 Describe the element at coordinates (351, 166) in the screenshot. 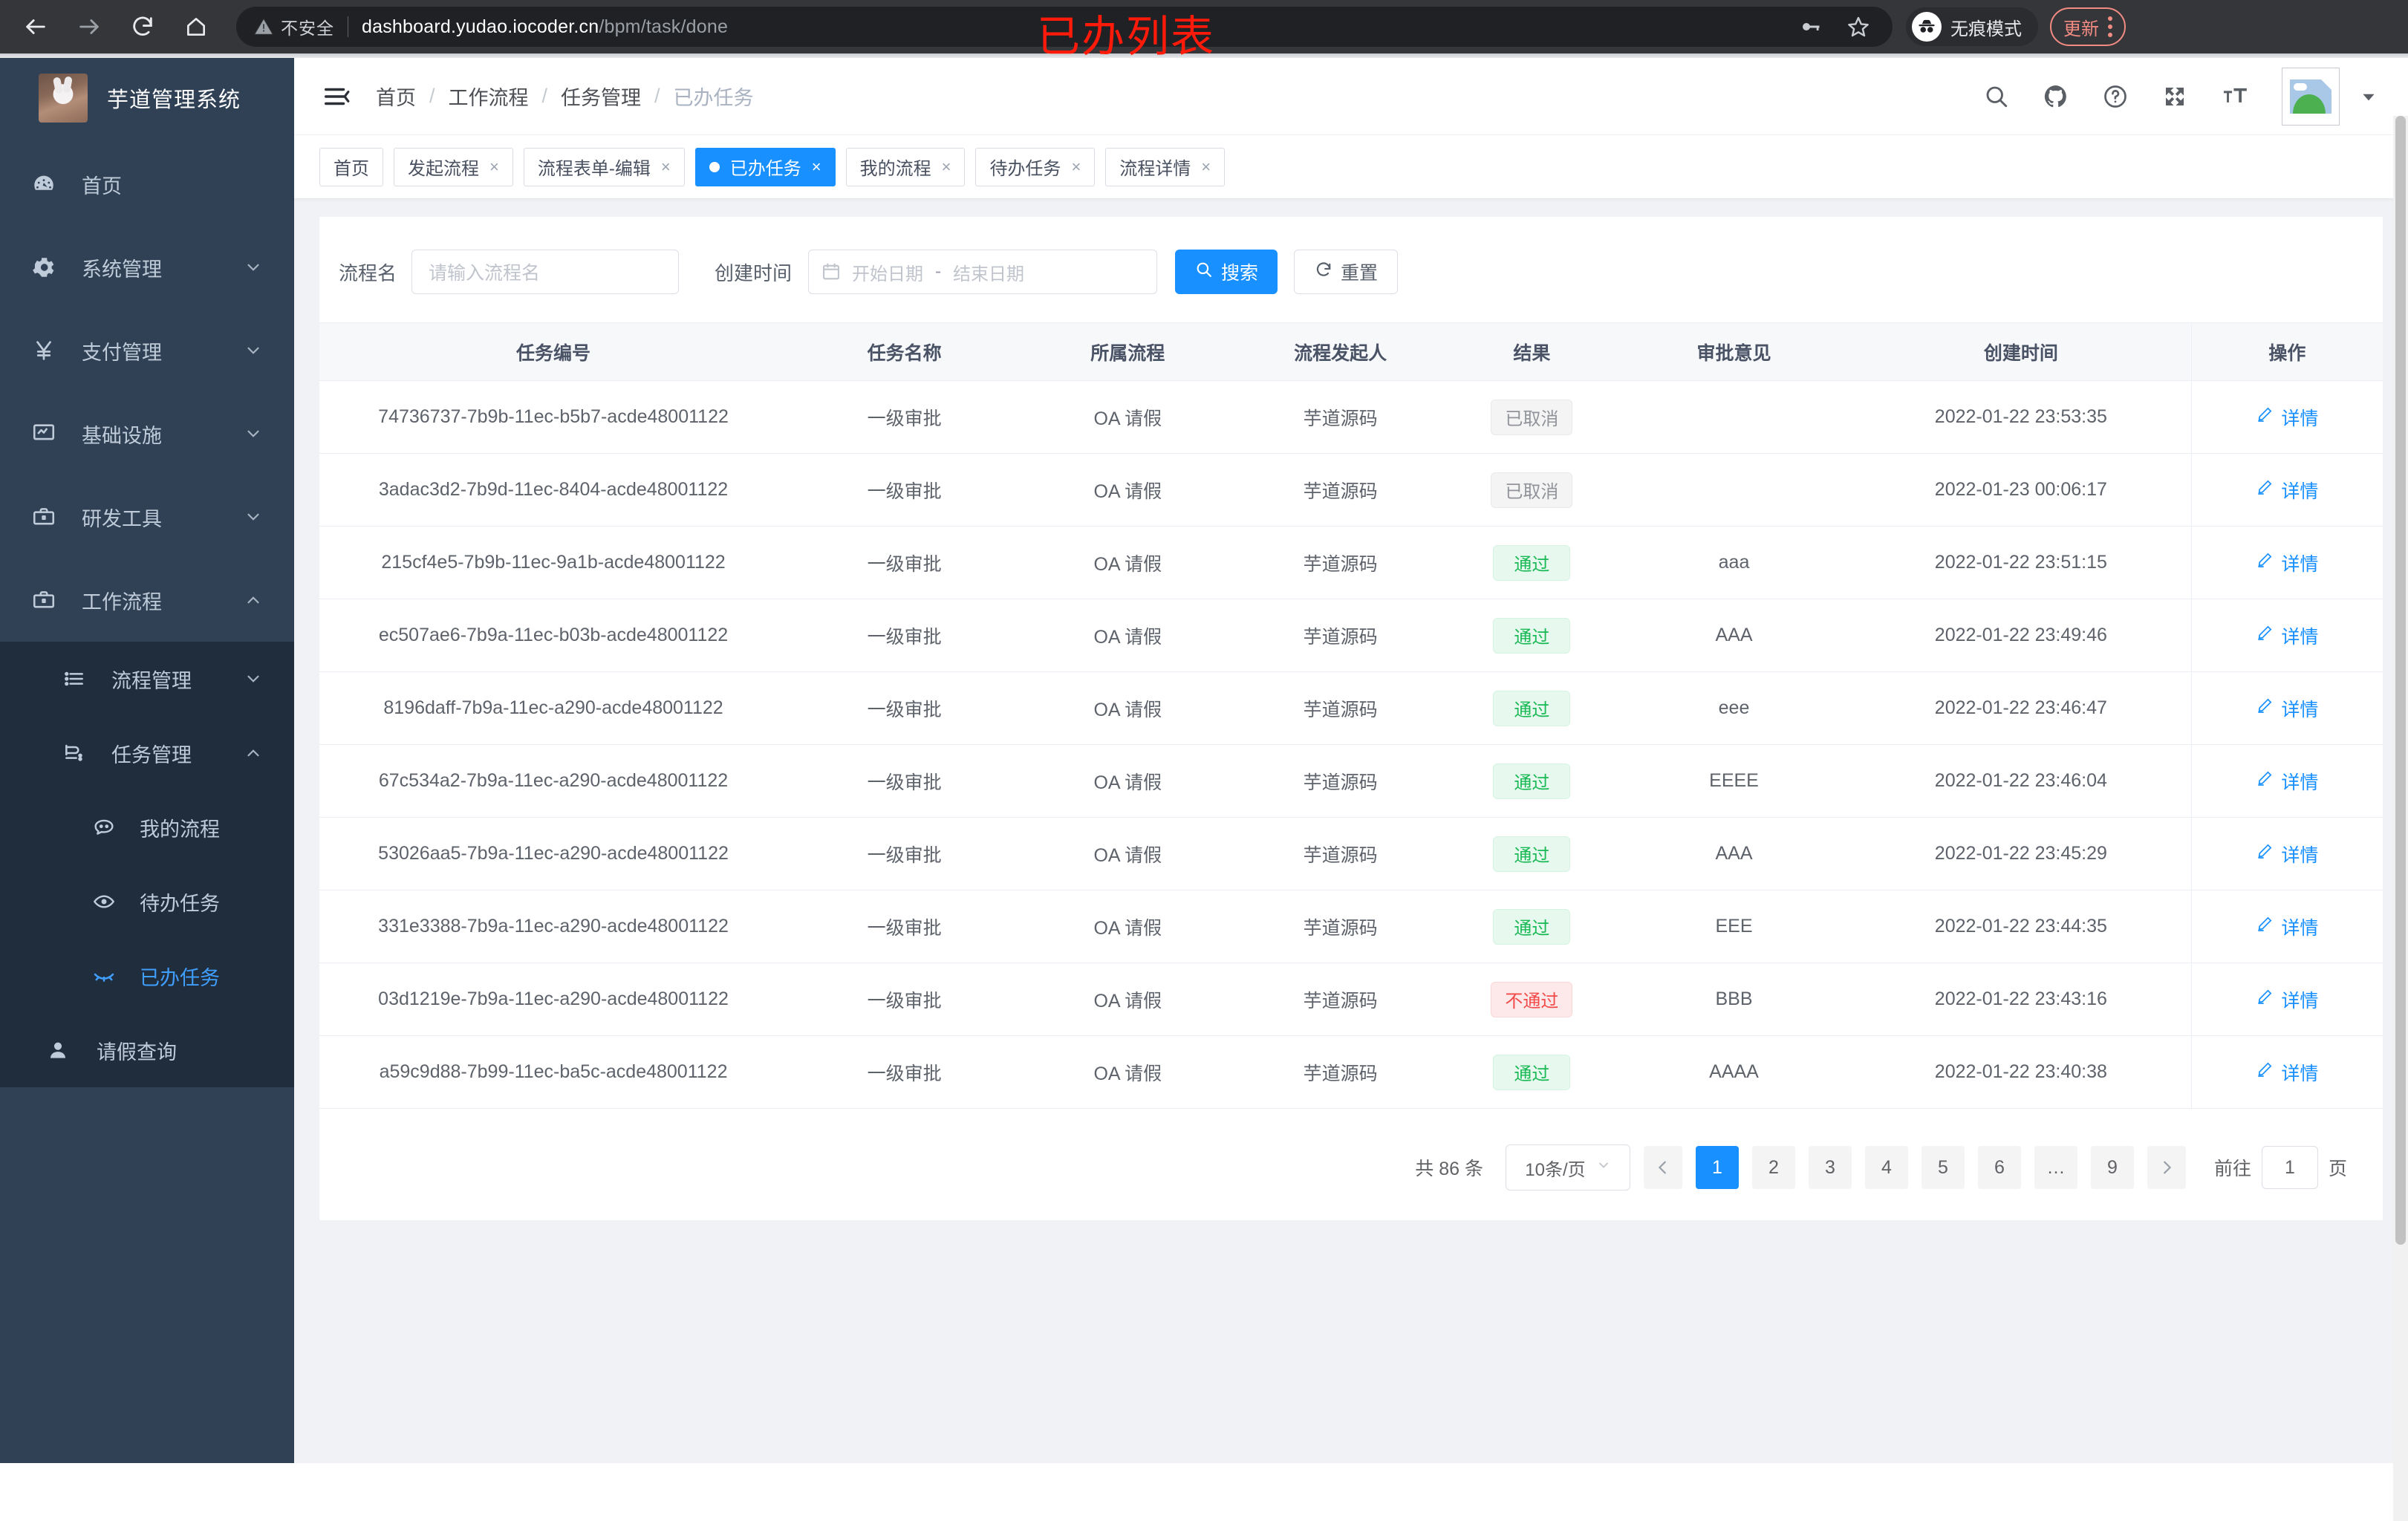

I see `tab-home: 首页` at that location.